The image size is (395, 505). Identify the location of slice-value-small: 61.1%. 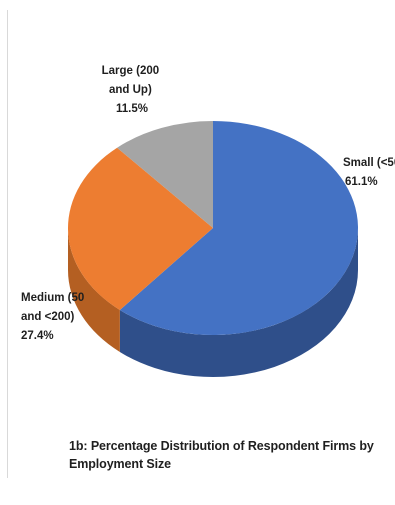
(361, 182).